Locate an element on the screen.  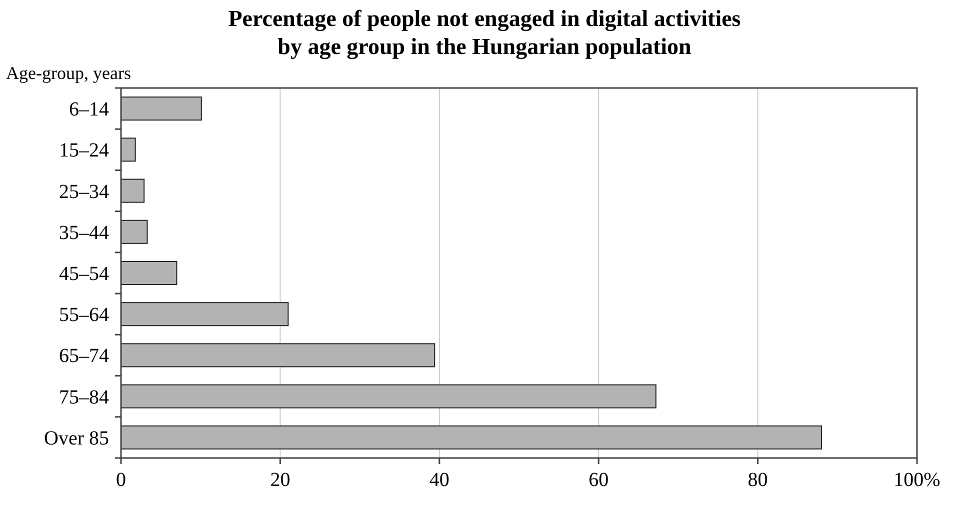
y-axis-title: Age-group, years is located at coordinates (68, 73).